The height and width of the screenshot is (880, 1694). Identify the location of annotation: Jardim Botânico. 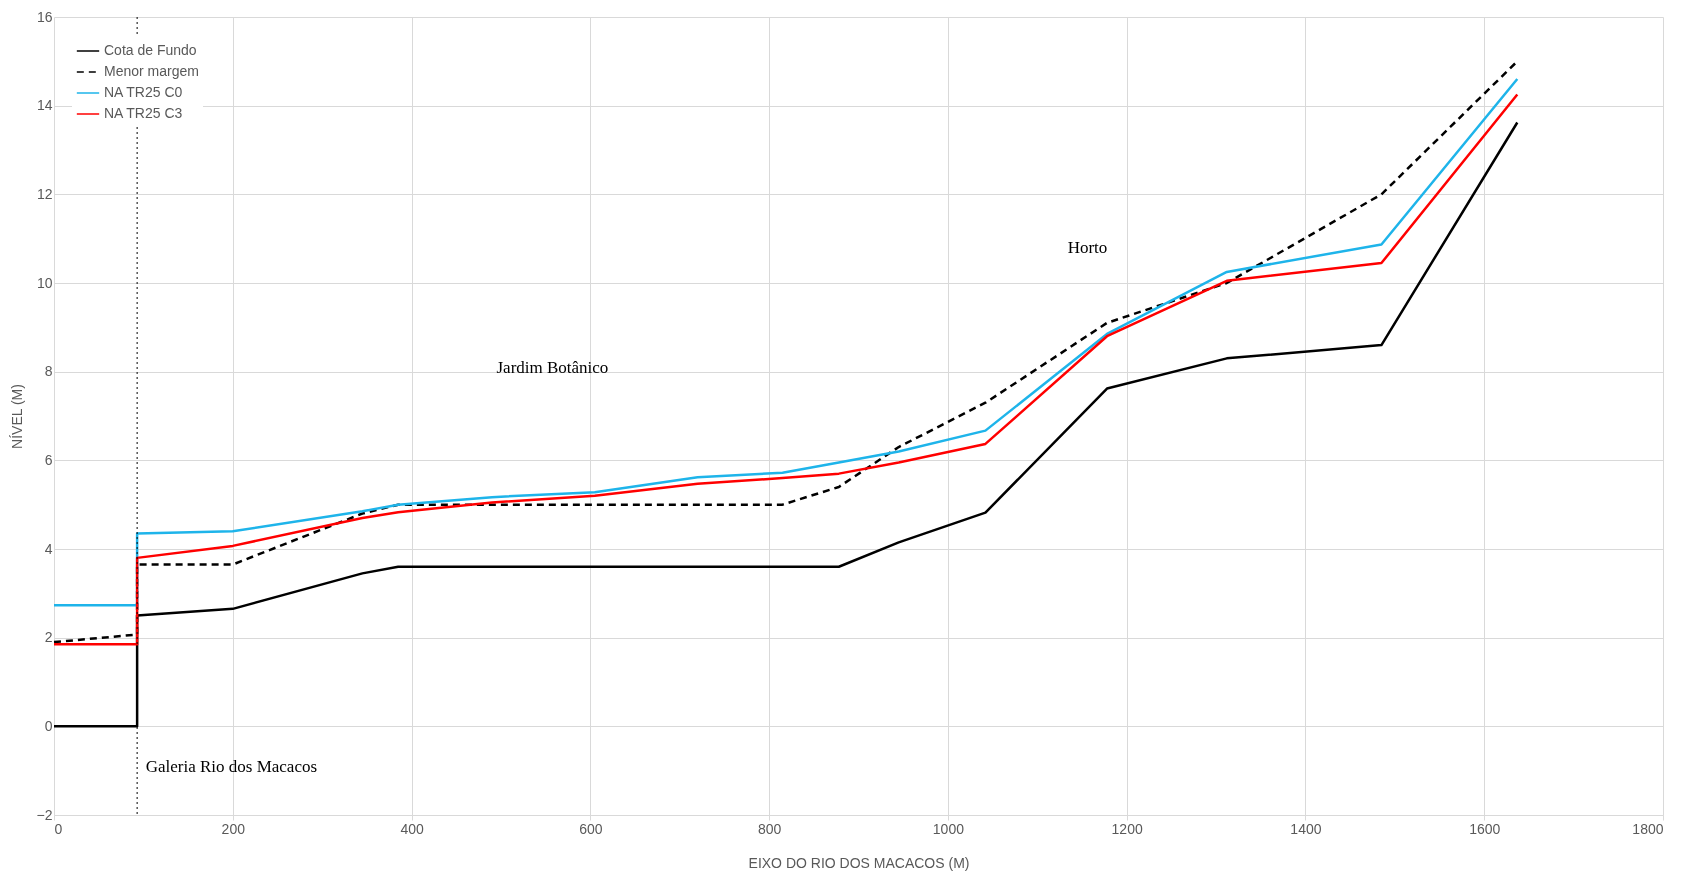
(552, 368).